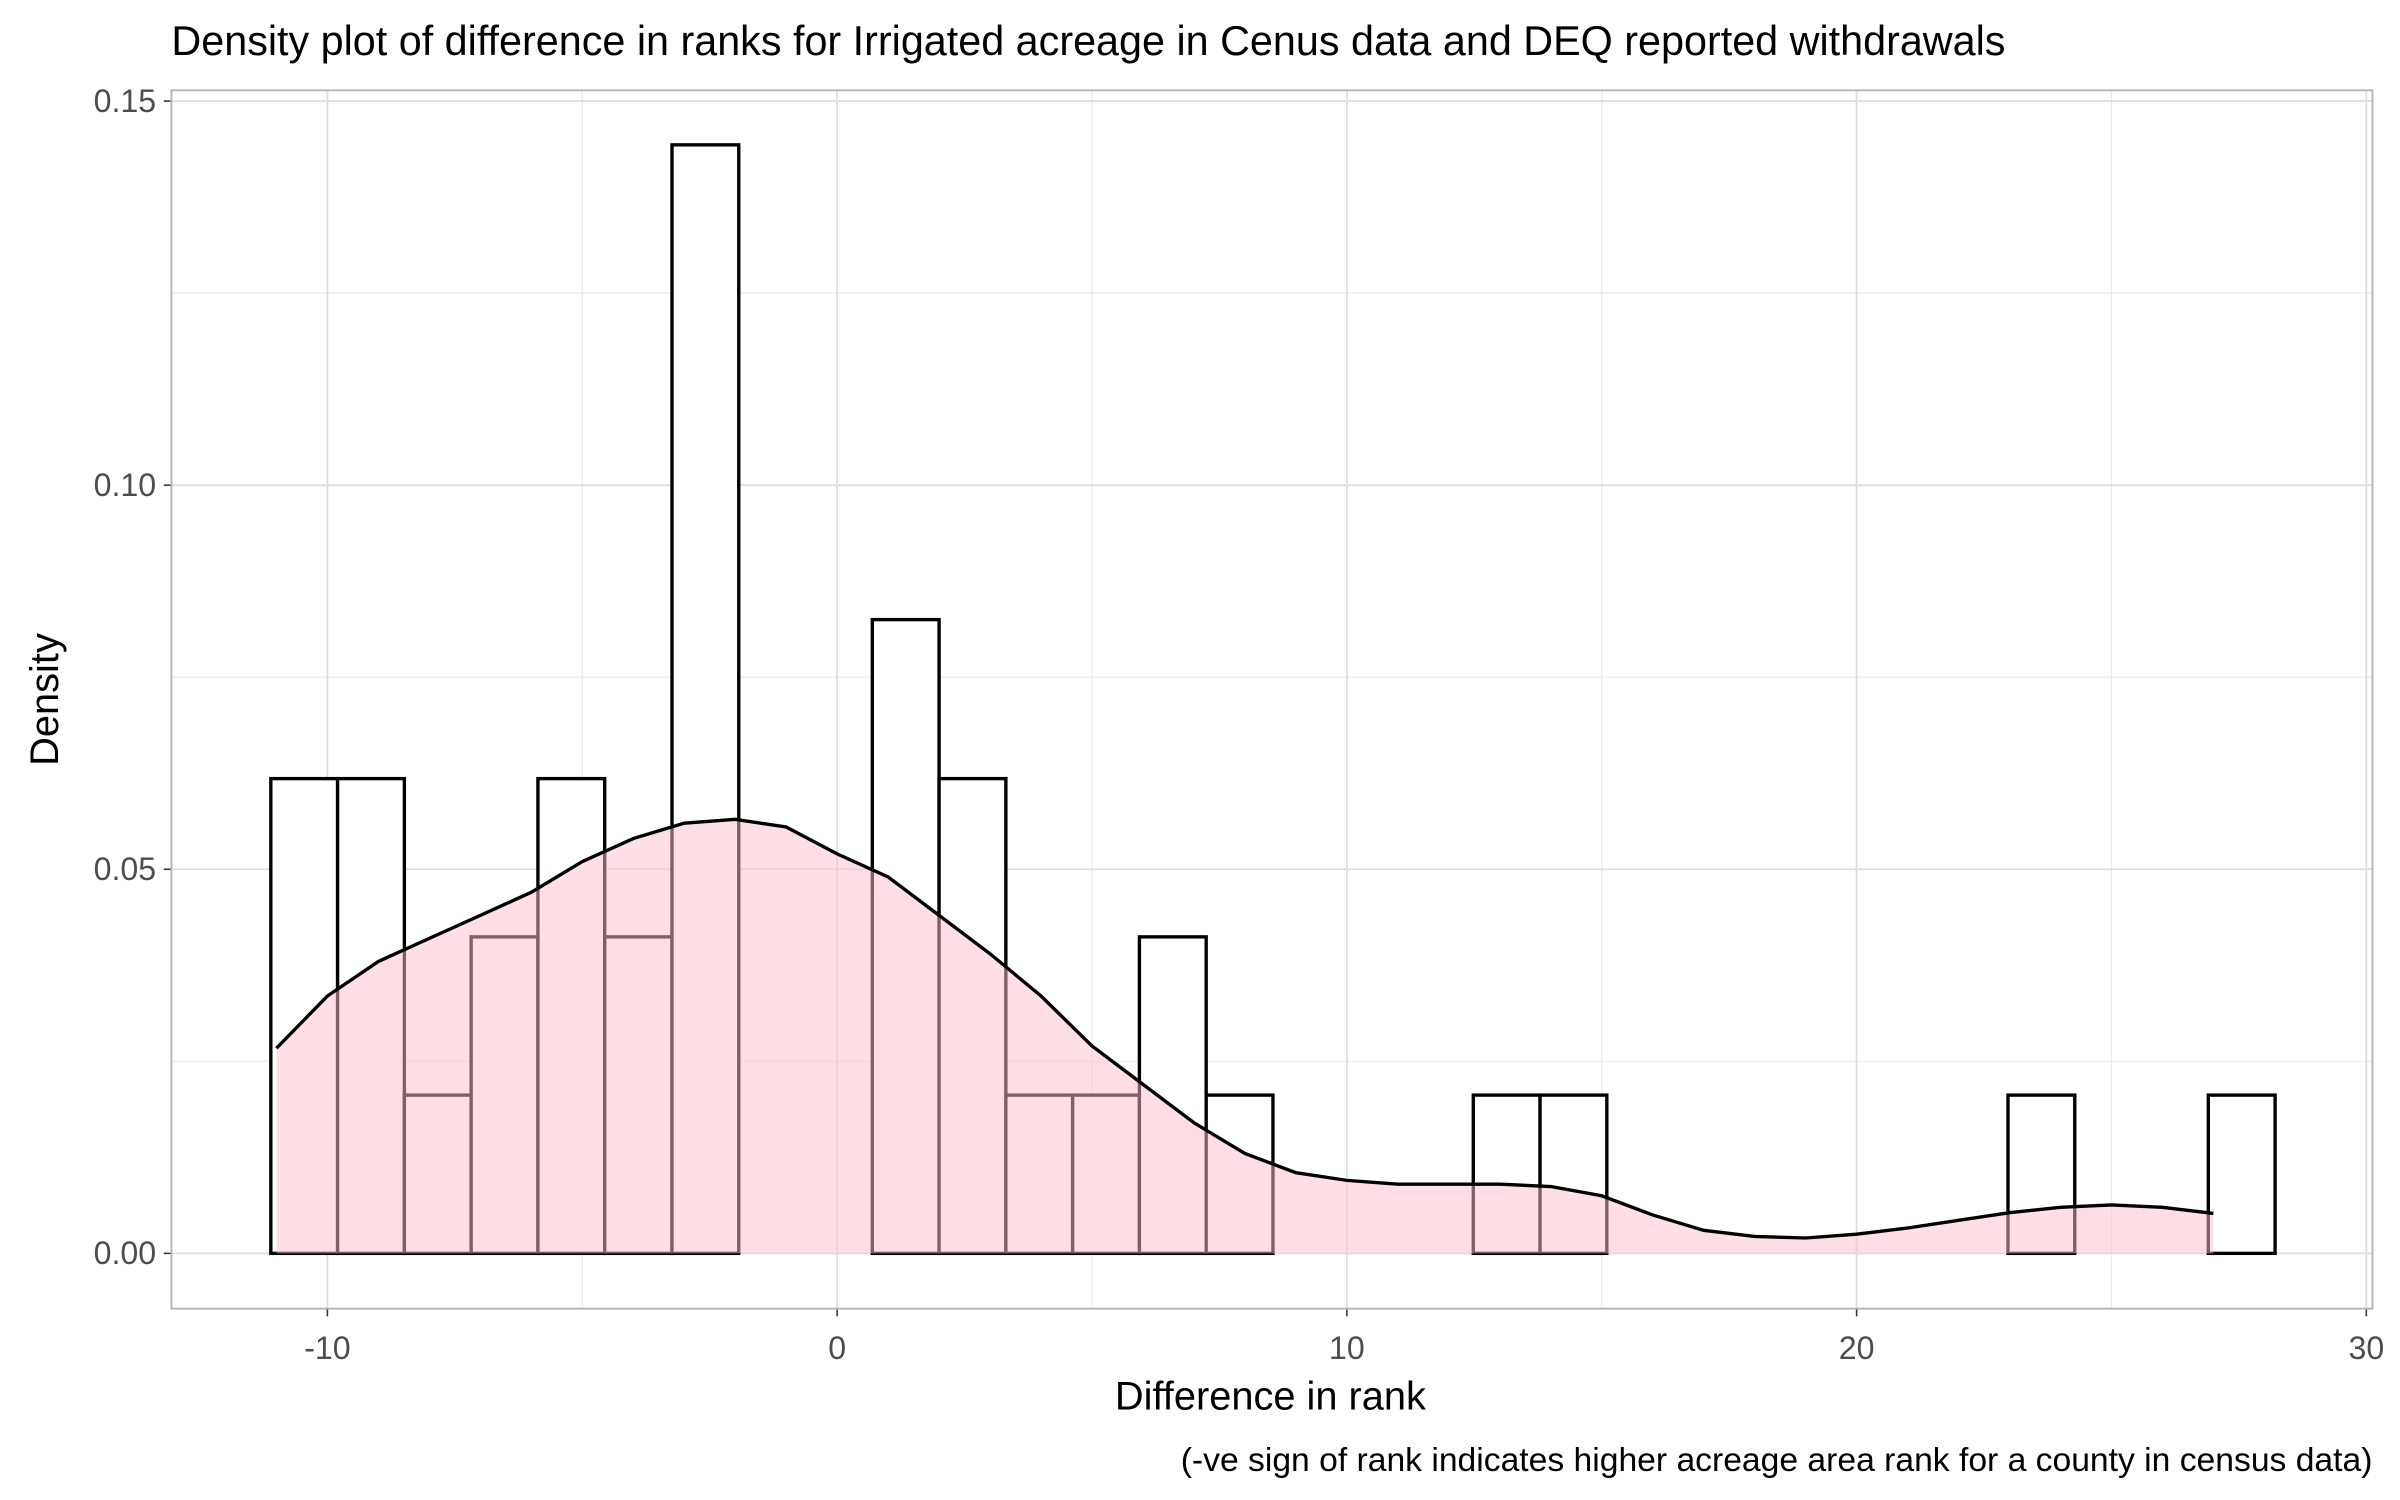 The image size is (2400, 1500). I want to click on x-tick-label: 0, so click(837, 1348).